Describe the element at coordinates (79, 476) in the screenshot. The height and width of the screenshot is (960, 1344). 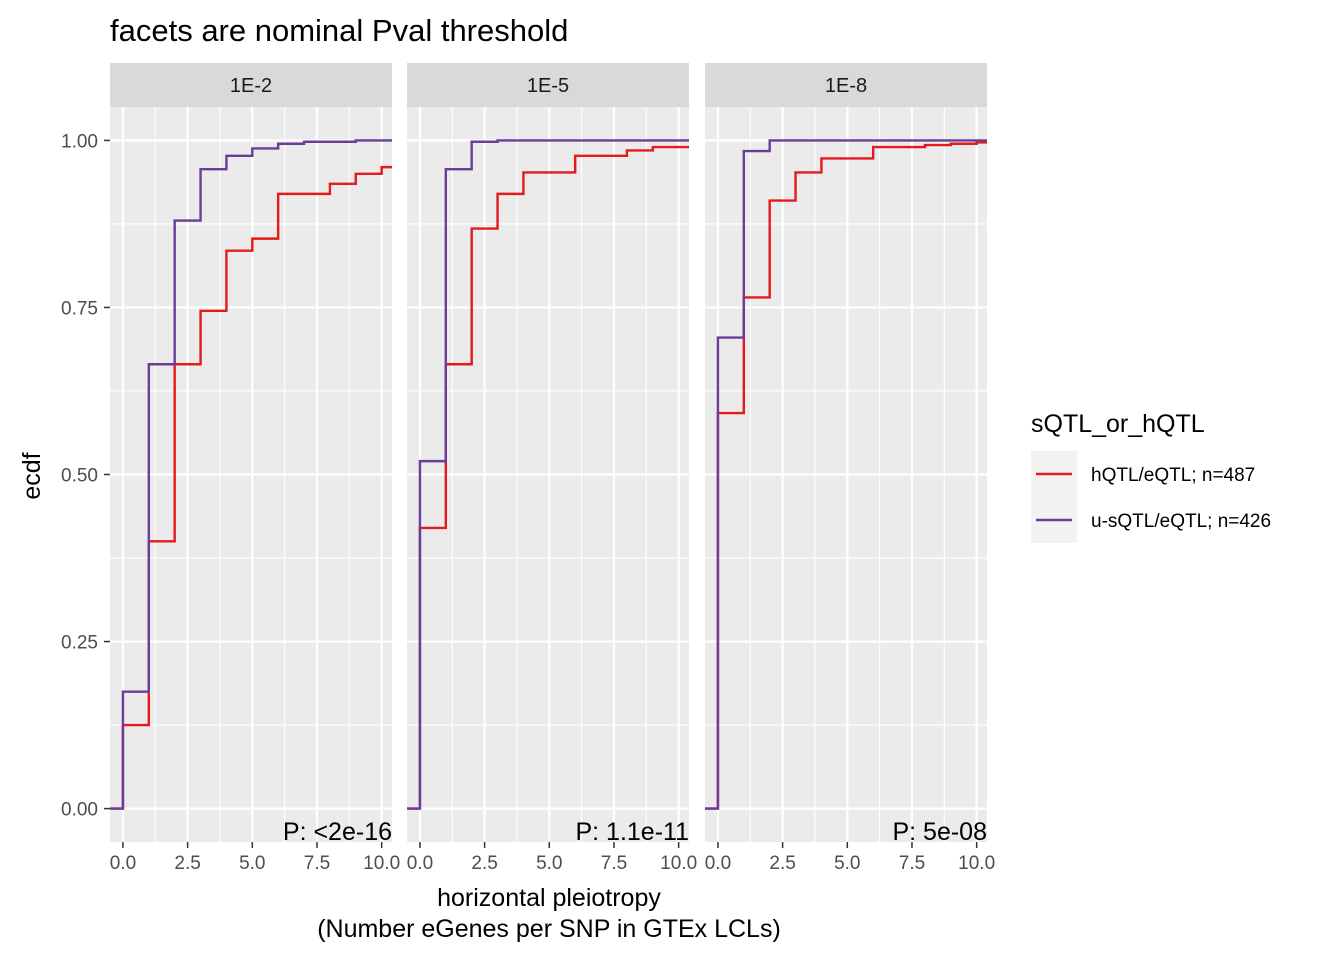
I see `y-tick-label: 0.50` at that location.